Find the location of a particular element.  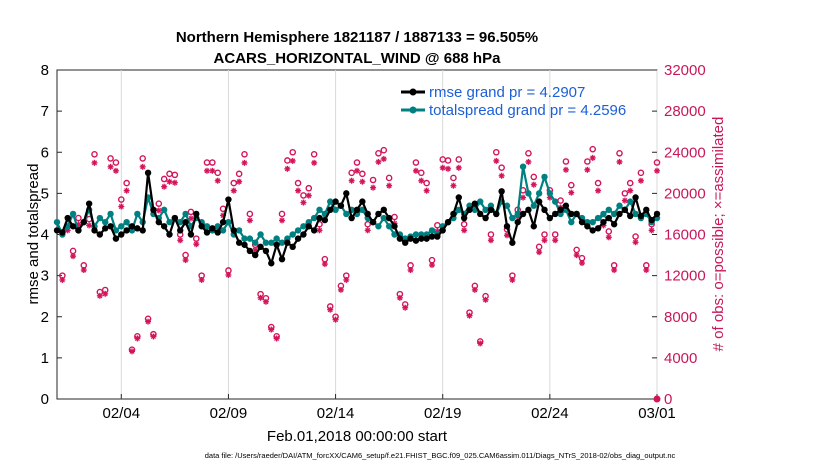

y-tick-label: 5 is located at coordinates (45, 193).